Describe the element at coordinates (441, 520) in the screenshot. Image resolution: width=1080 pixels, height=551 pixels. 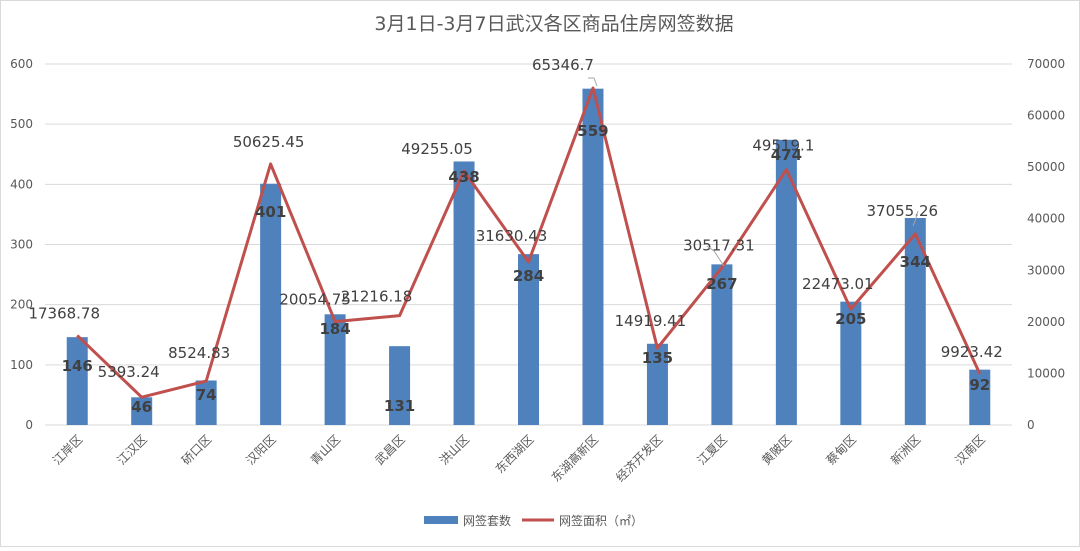
I see `legend-swatch-bar` at that location.